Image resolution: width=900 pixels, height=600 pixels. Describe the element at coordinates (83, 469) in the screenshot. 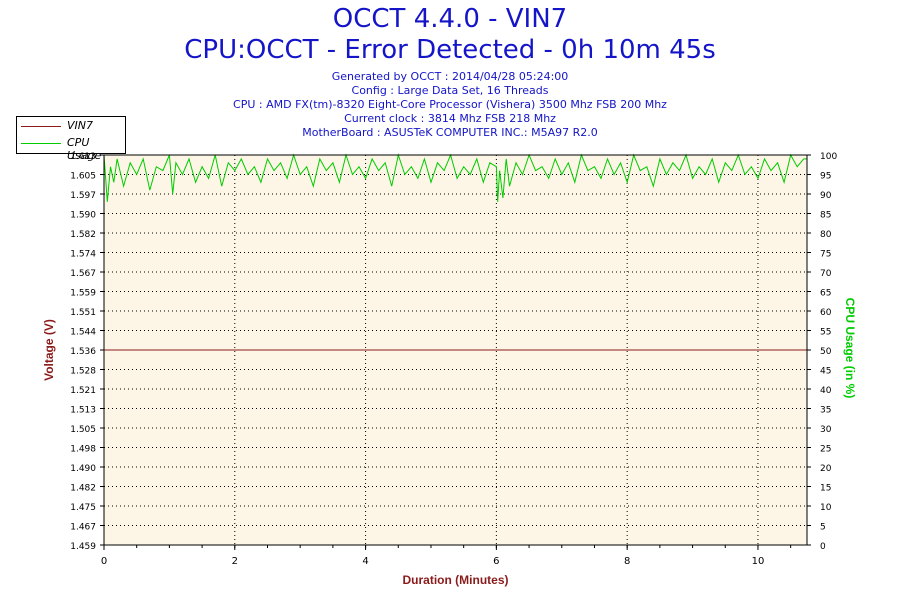

I see `y-tick-label: 1.490` at that location.